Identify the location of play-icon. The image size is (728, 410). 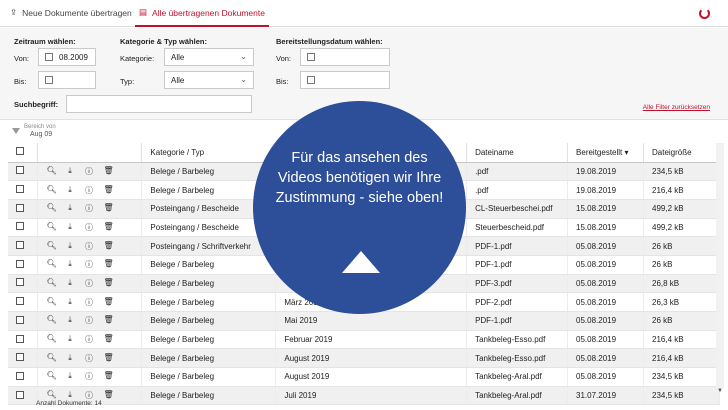
(361, 262).